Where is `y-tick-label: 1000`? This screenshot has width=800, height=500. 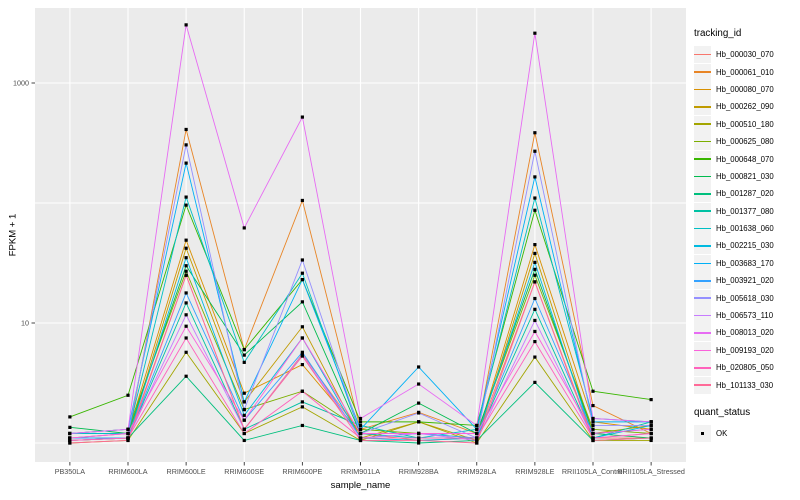 y-tick-label: 1000 is located at coordinates (21, 83).